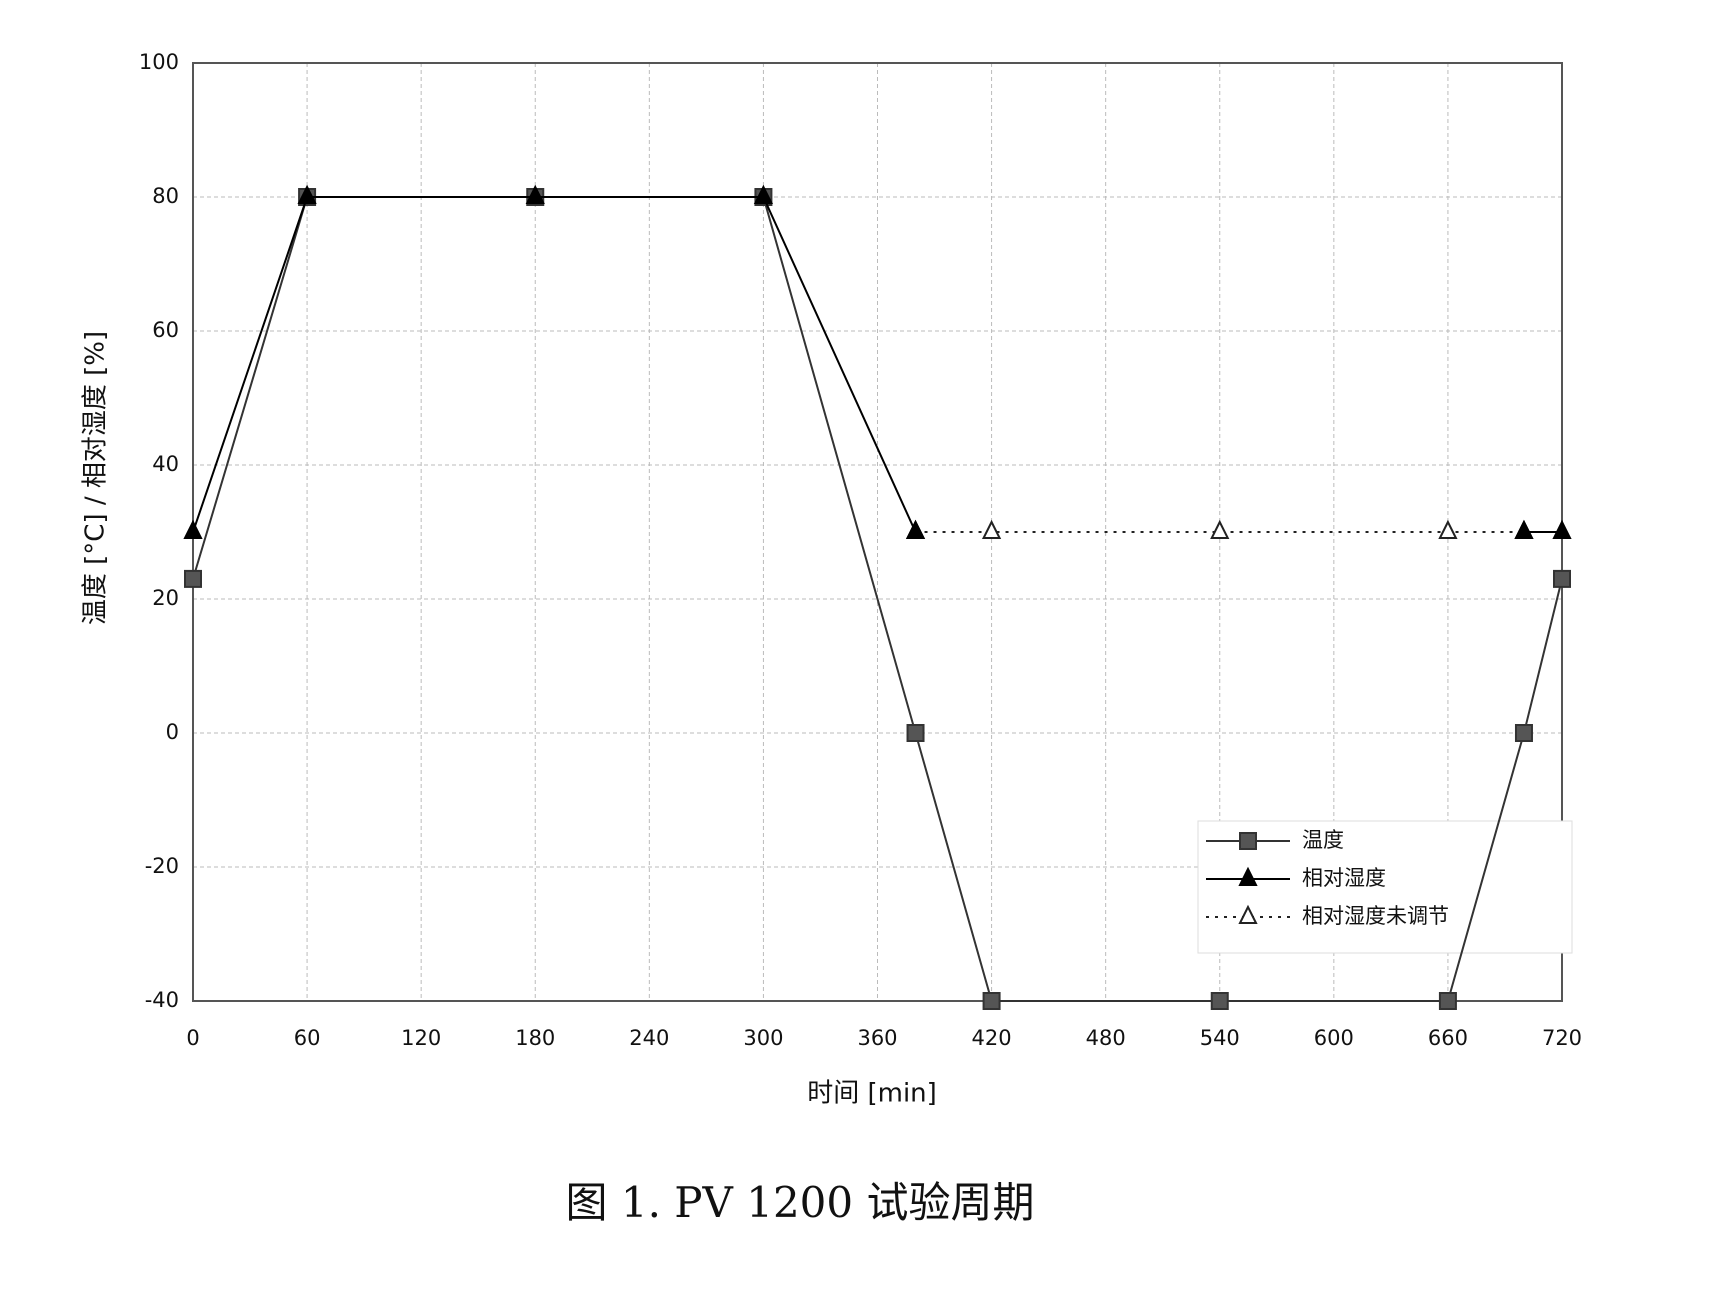  I want to click on y-axis-label: 温度 [°C] / 相对湿度 [%], so click(96, 478).